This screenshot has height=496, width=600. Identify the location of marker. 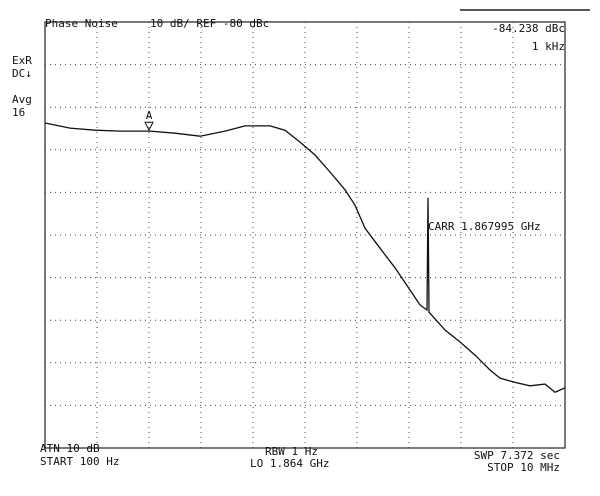
(149, 126).